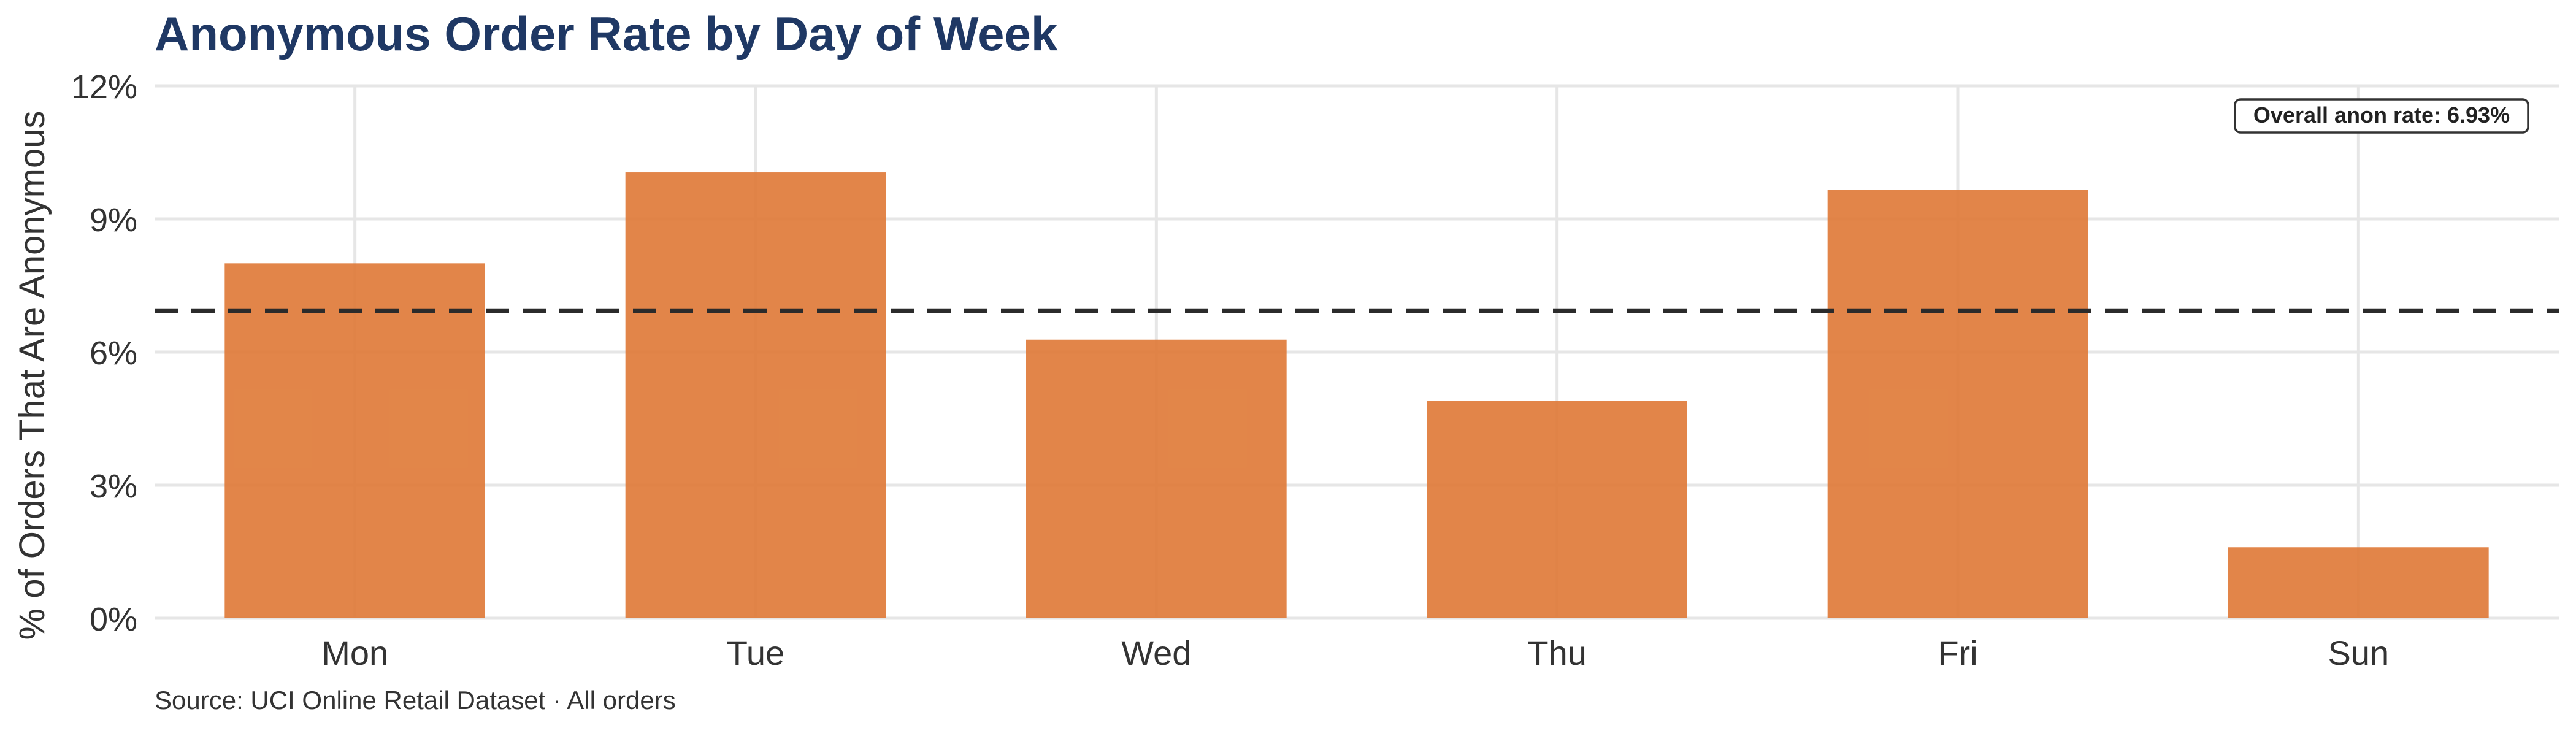 Image resolution: width=2576 pixels, height=736 pixels. What do you see at coordinates (113, 220) in the screenshot?
I see `y-tick-label: 9%` at bounding box center [113, 220].